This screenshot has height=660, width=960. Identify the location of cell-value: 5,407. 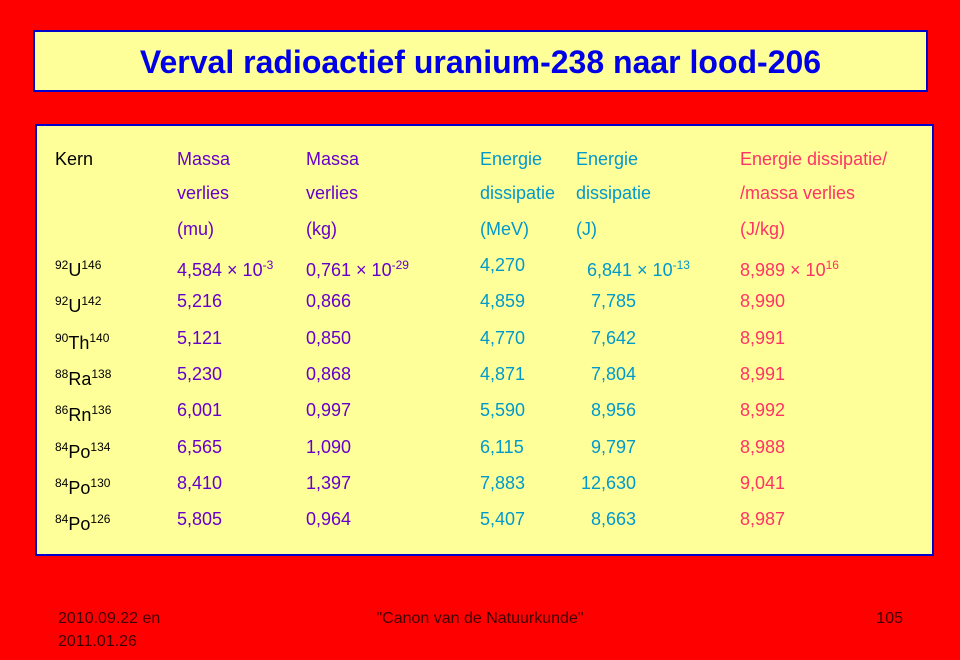
(503, 519).